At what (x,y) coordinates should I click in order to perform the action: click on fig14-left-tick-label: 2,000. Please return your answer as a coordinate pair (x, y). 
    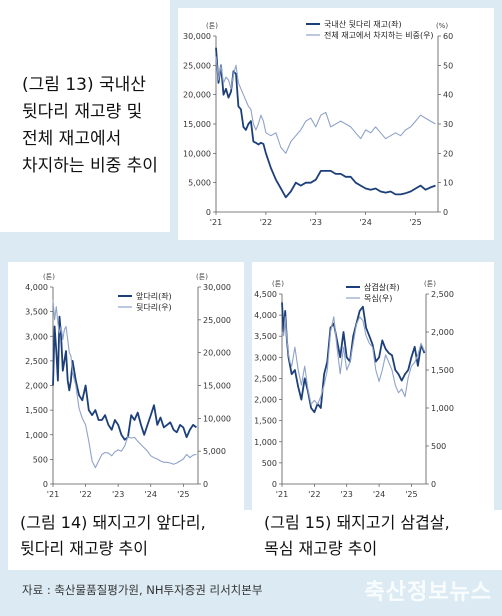
    Looking at the image, I should click on (36, 386).